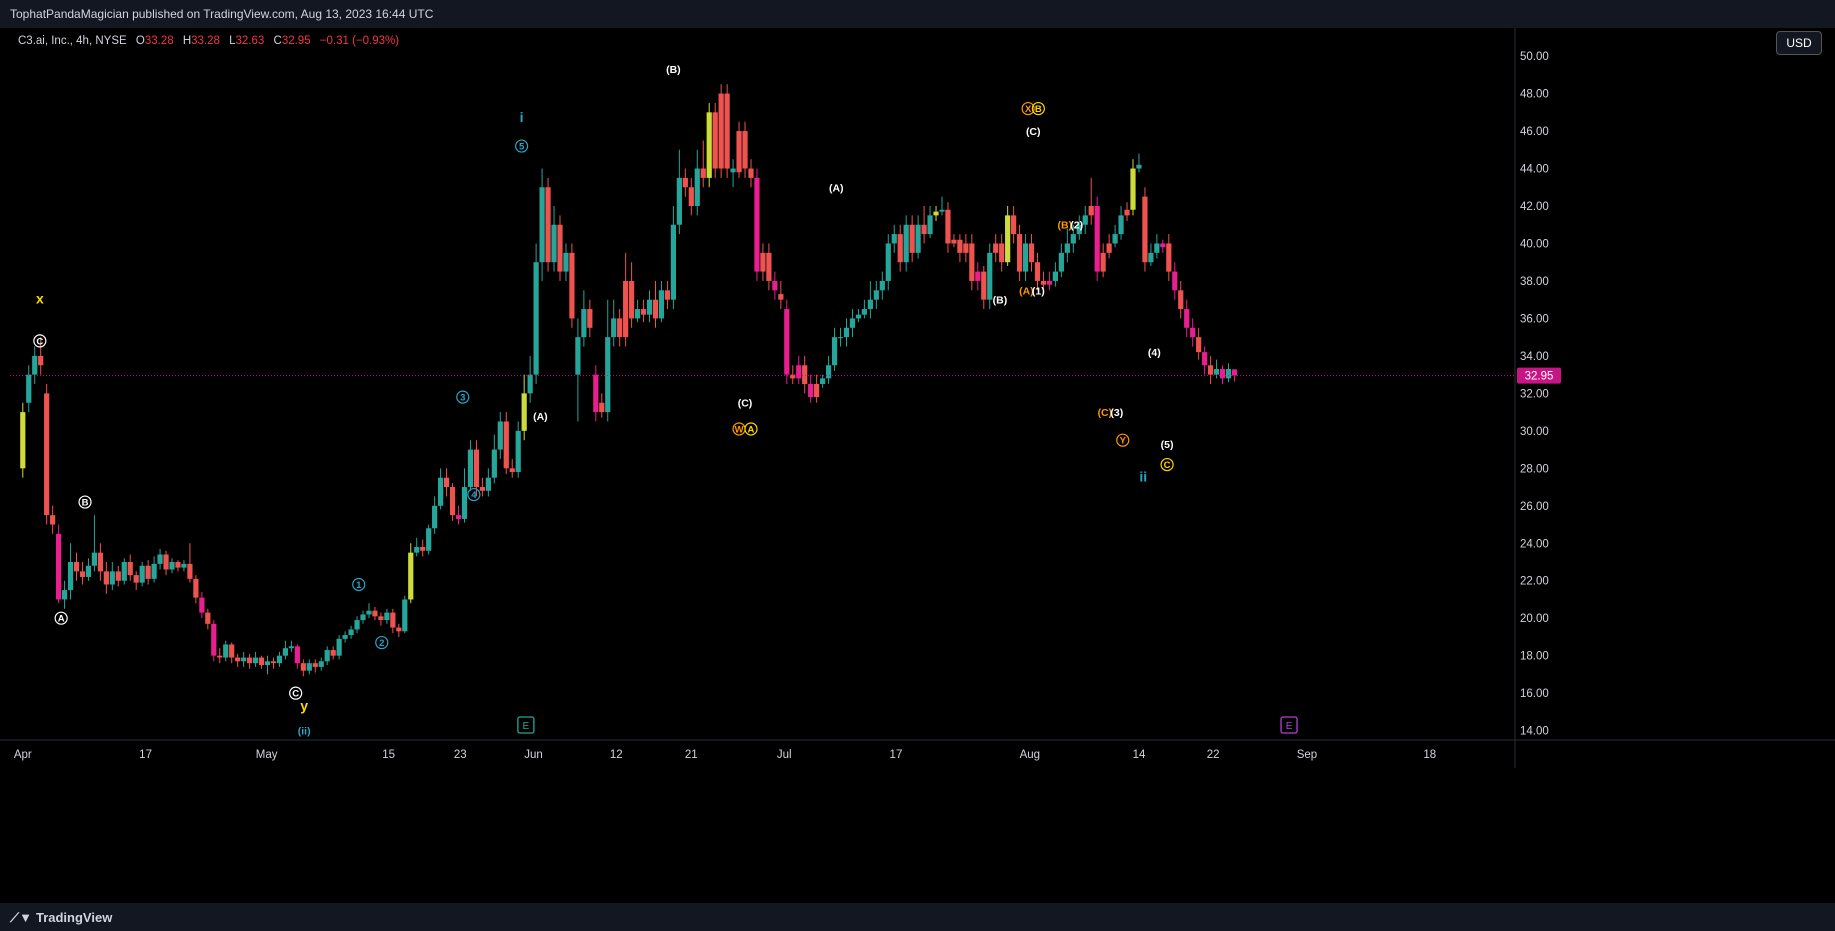 This screenshot has width=1835, height=931. What do you see at coordinates (1064, 226) in the screenshot?
I see `wave-label: (B)` at bounding box center [1064, 226].